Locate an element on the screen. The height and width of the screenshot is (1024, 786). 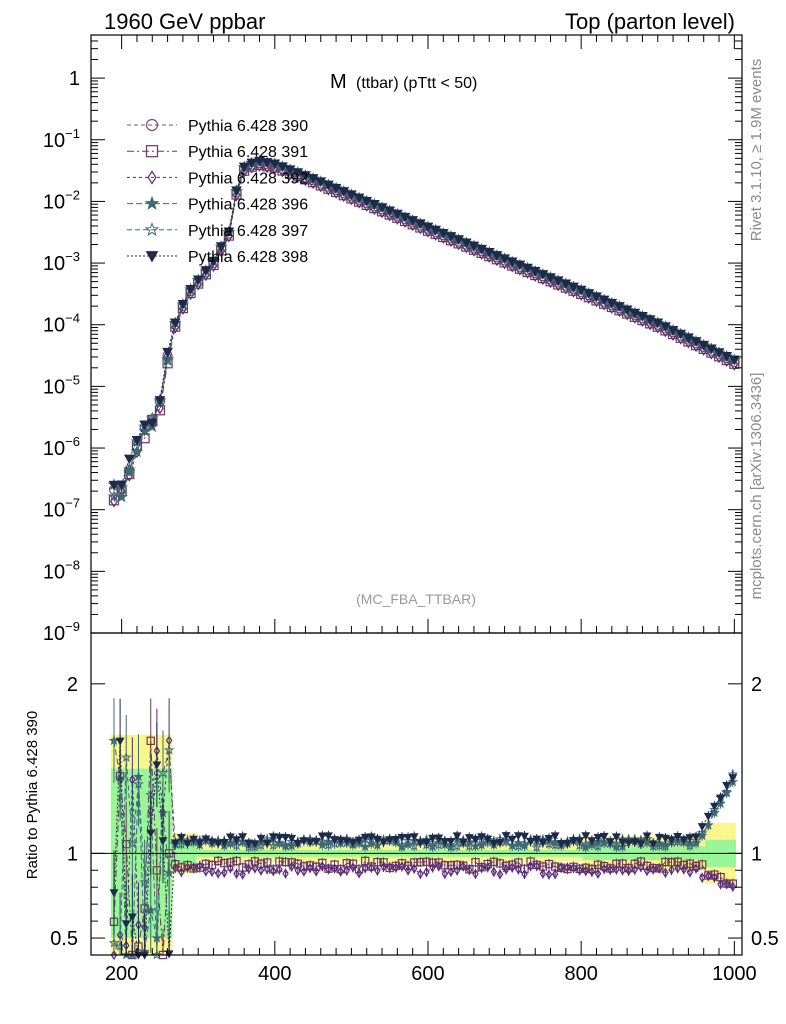
y-tick-label: 10⁻⁶ is located at coordinates (61, 447).